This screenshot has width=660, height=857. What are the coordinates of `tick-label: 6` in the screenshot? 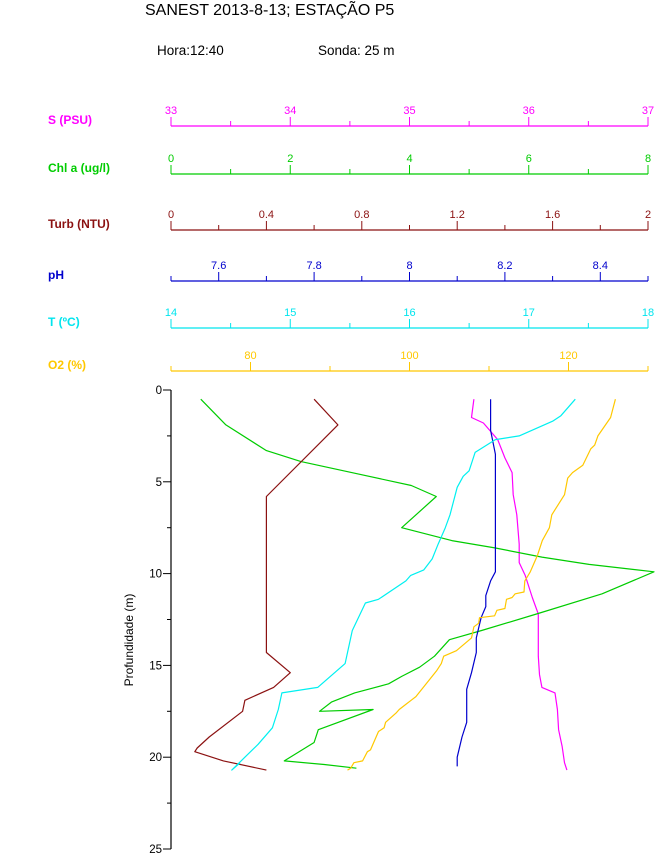 It's located at (529, 159).